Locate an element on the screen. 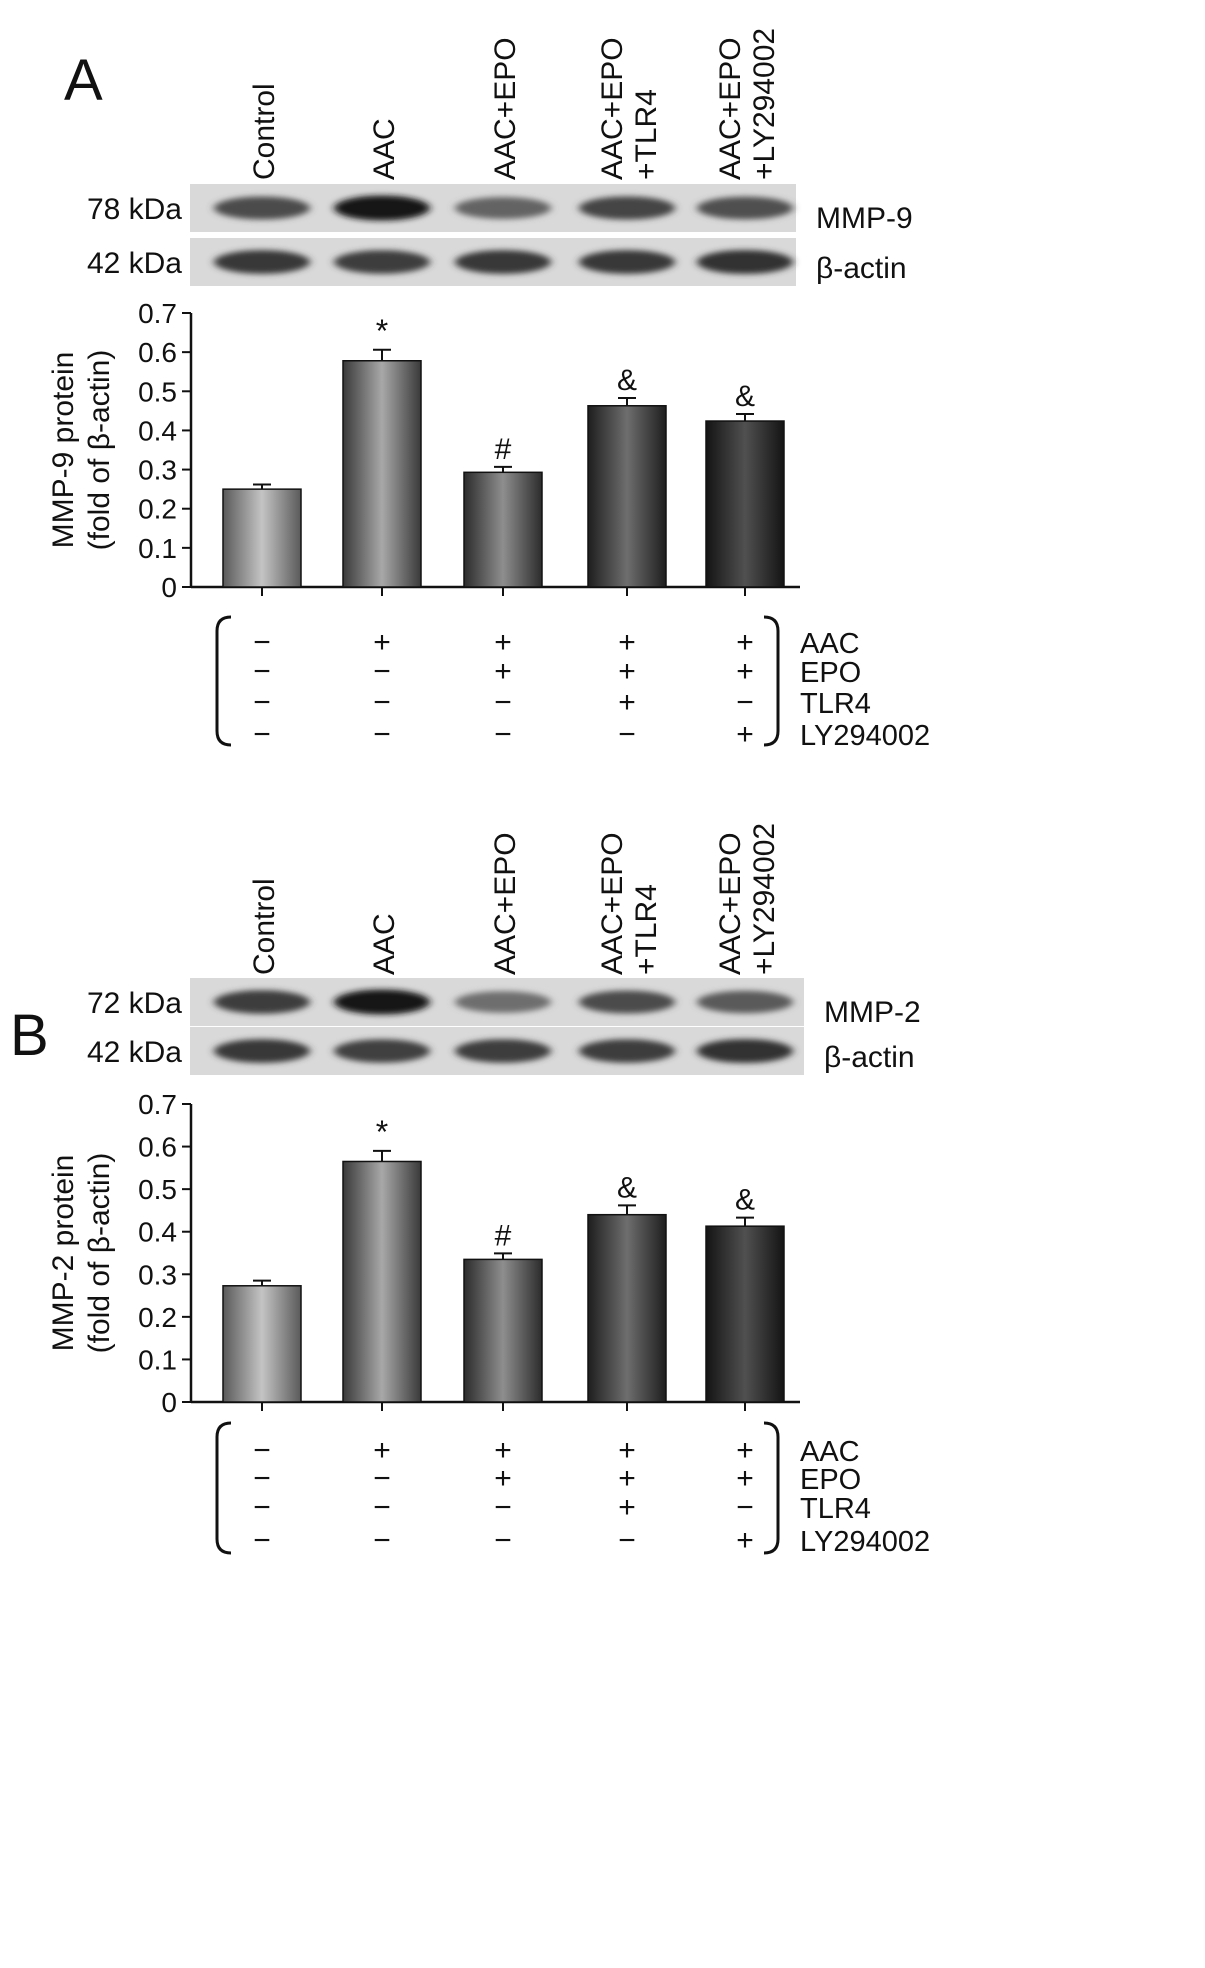  significance-mark: * is located at coordinates (382, 1132).